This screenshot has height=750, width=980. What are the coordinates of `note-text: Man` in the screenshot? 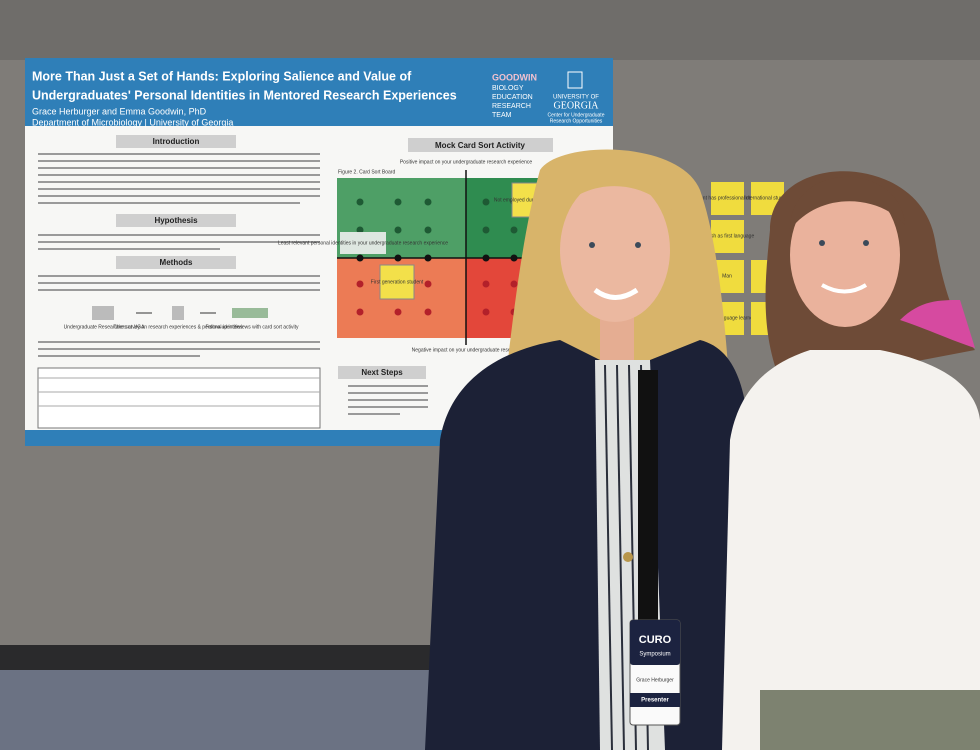 It's located at (727, 276).